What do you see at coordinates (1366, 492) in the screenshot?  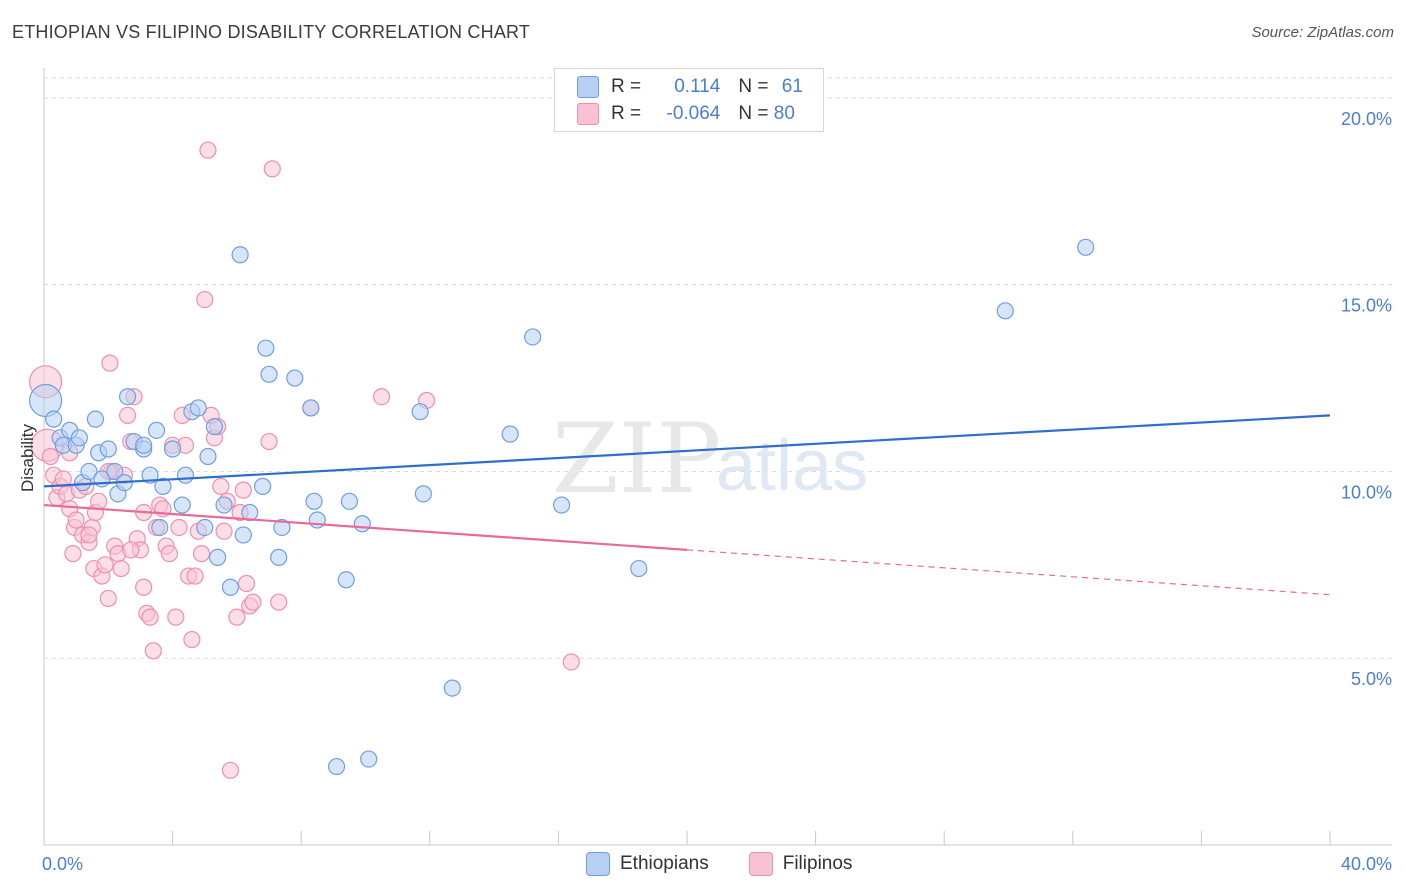 I see `y-tick-label-1: 10.0%` at bounding box center [1366, 492].